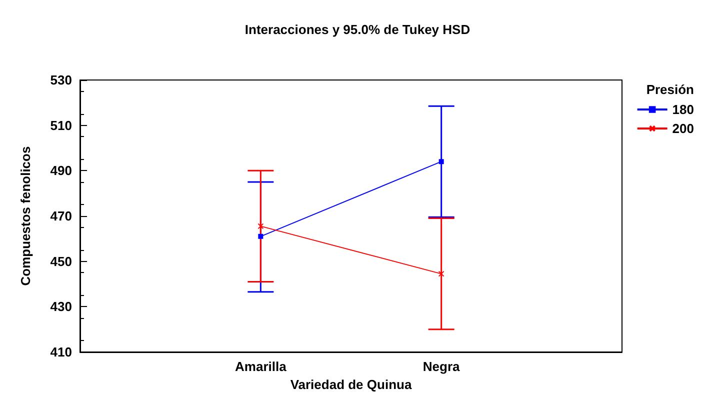  I want to click on y-tick-label: 530, so click(61, 80).